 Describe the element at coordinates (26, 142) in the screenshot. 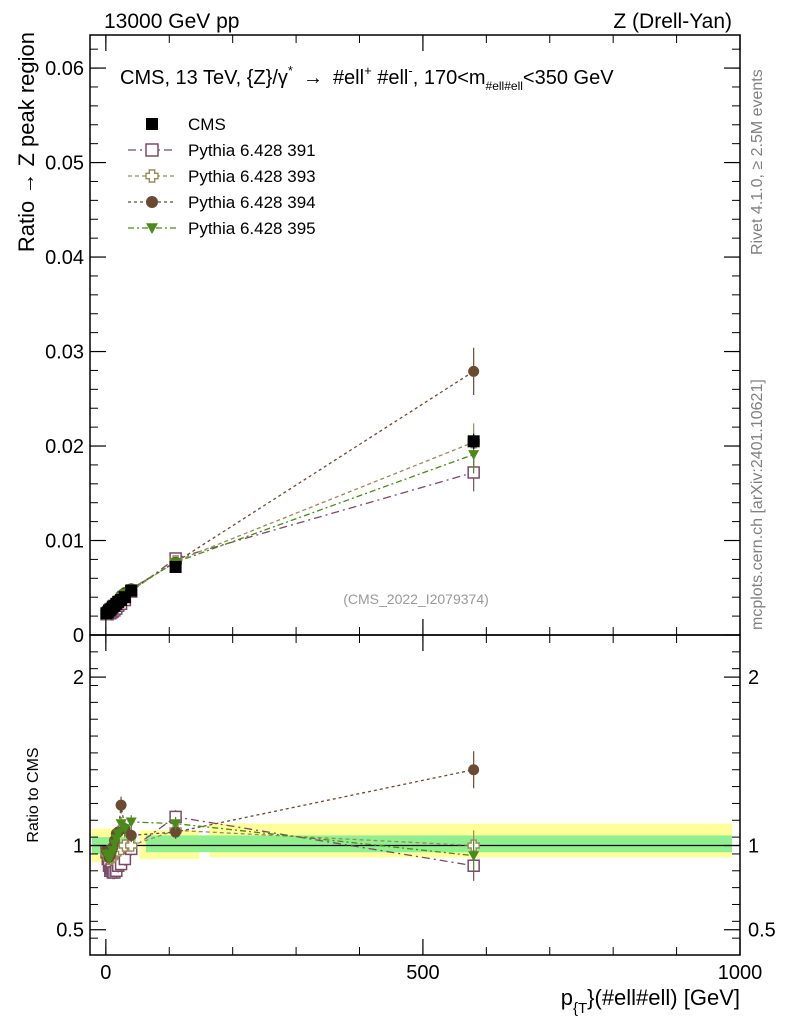

I see `main-y-axis-label: Ratio → Z peak region` at that location.